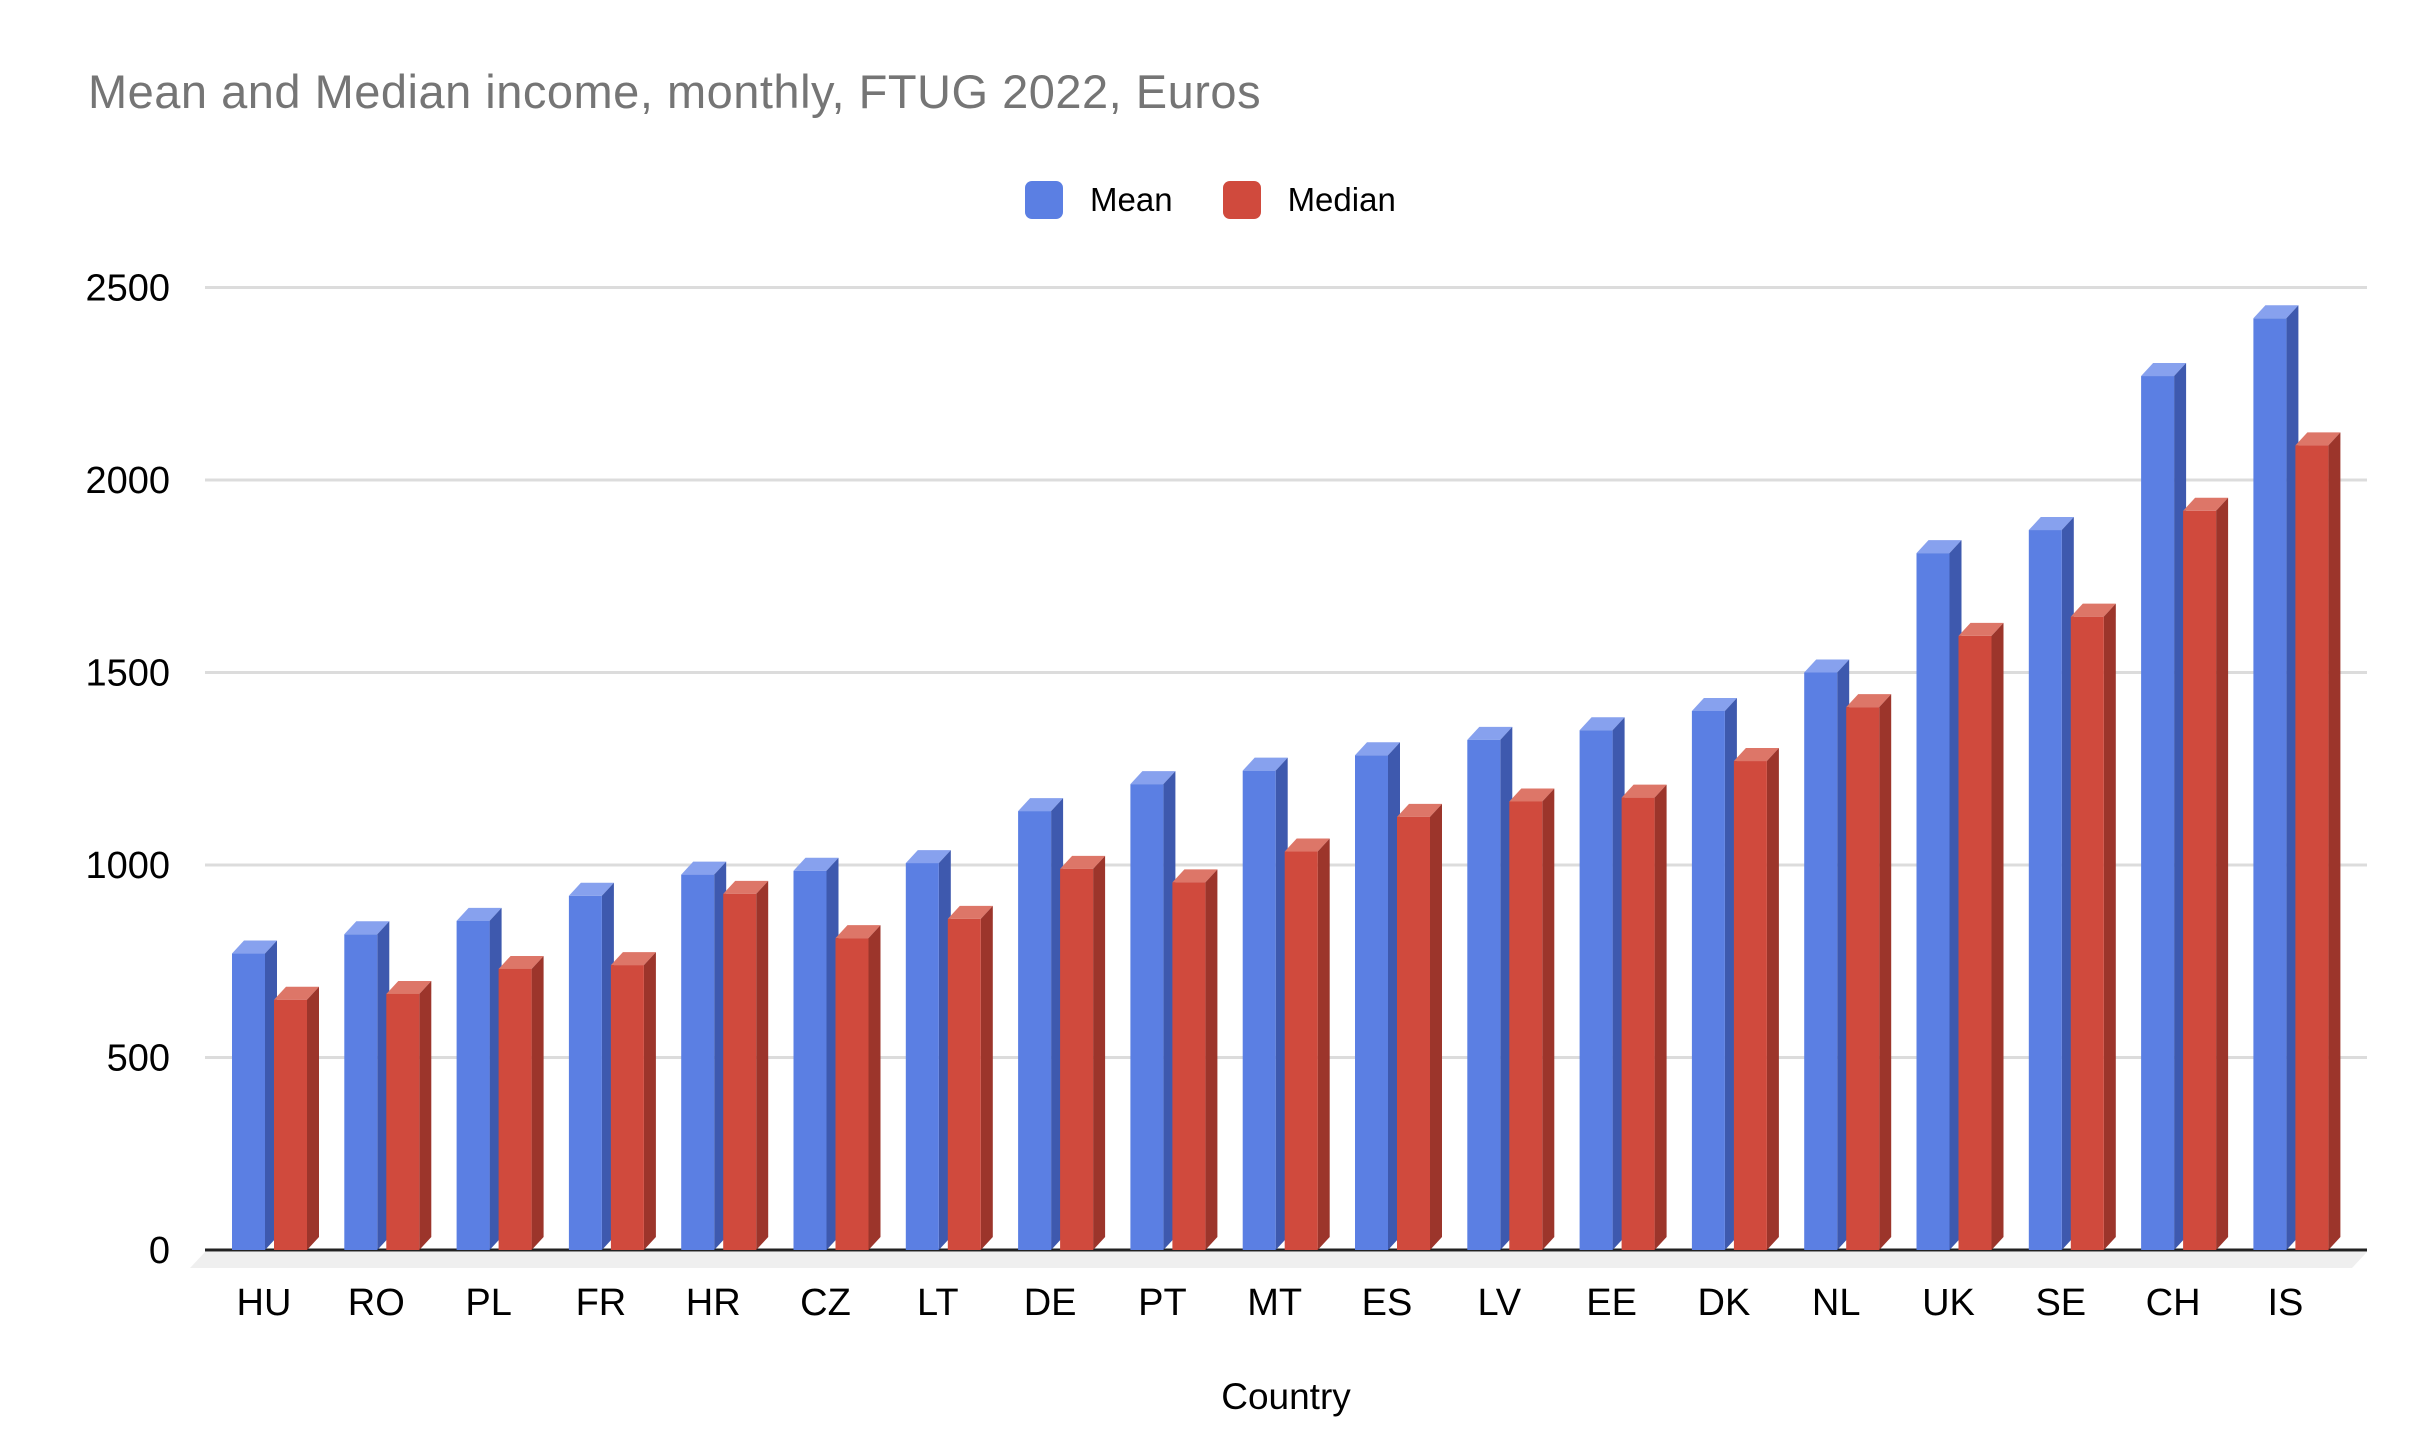 This screenshot has height=1454, width=2418. Describe the element at coordinates (1195, 1059) in the screenshot. I see `bar-median-PT` at that location.